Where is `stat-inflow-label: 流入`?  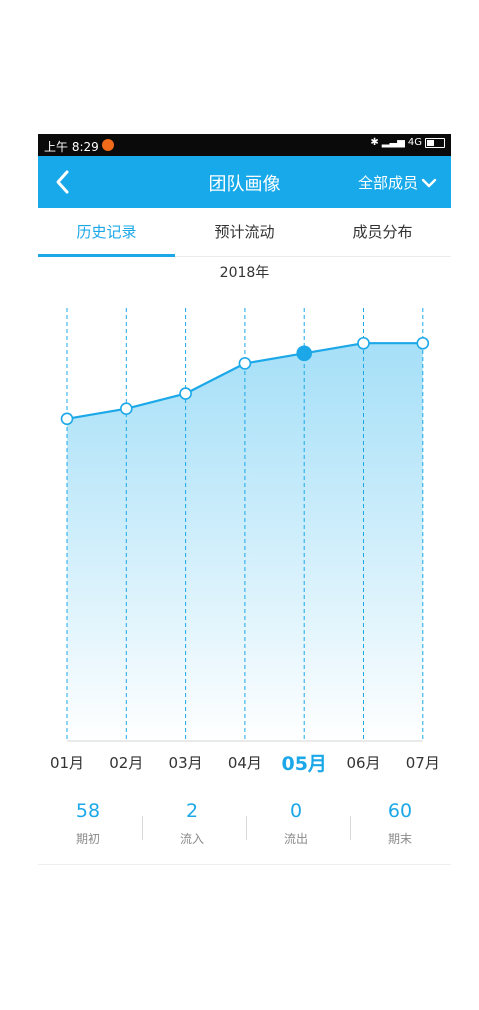
stat-inflow-label: 流入 is located at coordinates (191, 839).